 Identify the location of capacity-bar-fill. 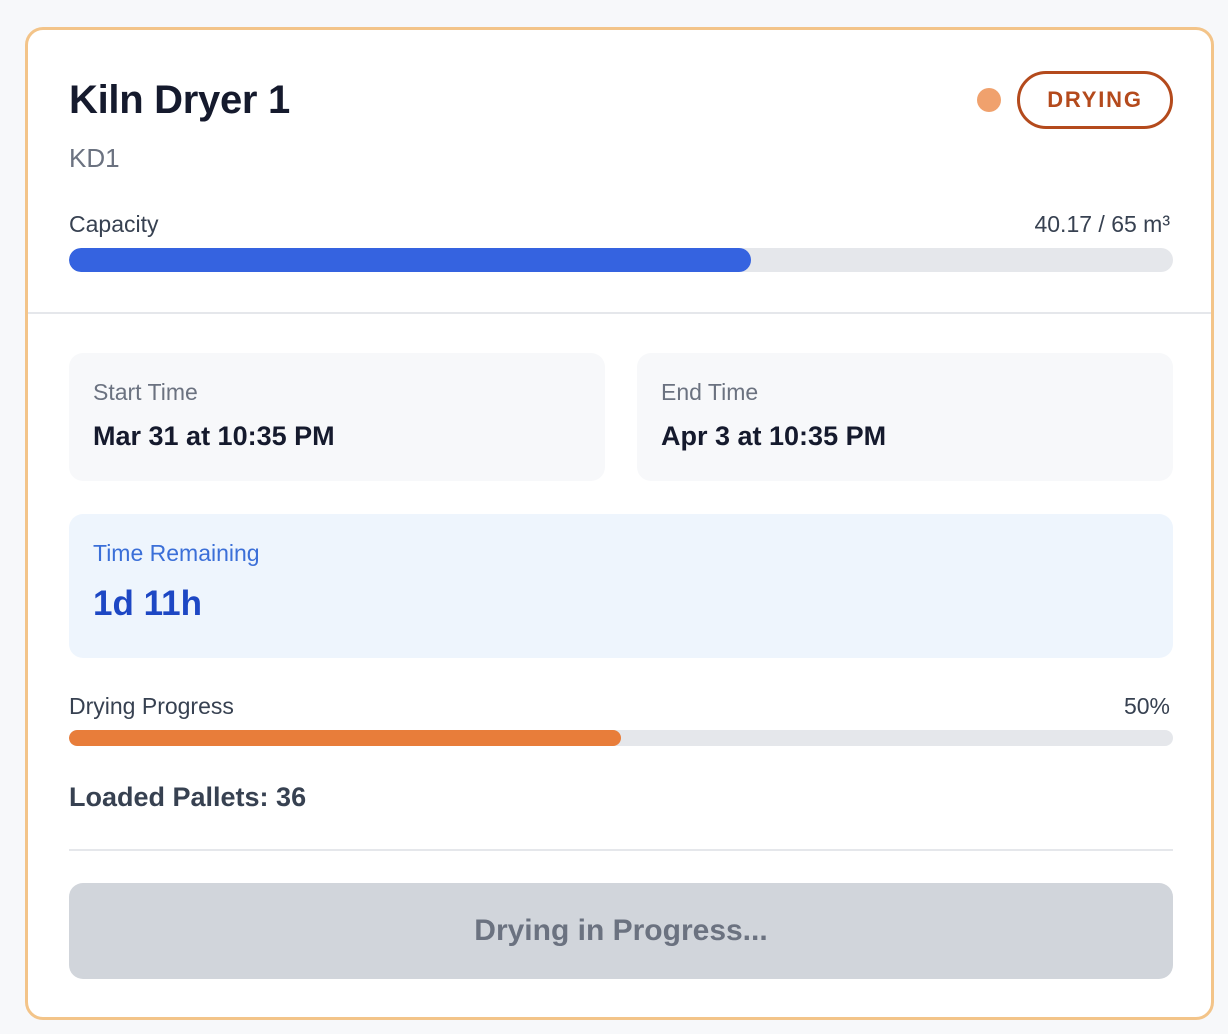
(410, 260).